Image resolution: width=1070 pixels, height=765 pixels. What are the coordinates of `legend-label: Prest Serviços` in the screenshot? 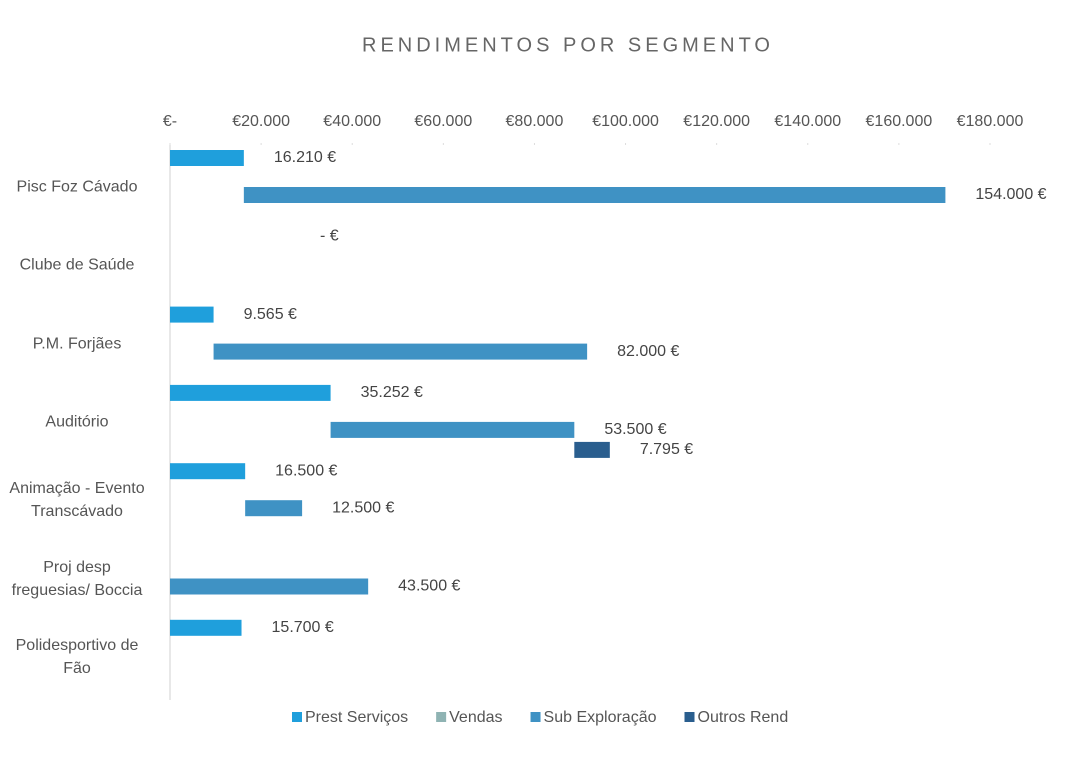 It's located at (356, 717).